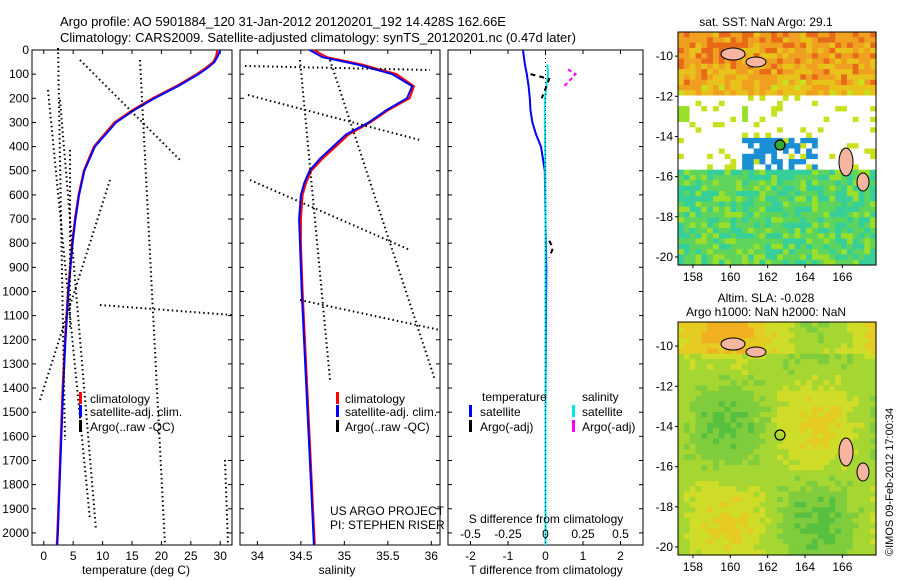  Describe the element at coordinates (665, 346) in the screenshot. I see `map-y-tick-label: -10` at that location.